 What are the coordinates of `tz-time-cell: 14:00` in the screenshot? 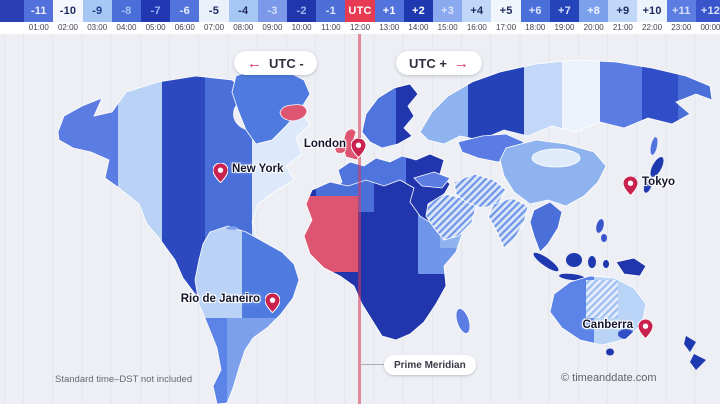 It's located at (418, 27).